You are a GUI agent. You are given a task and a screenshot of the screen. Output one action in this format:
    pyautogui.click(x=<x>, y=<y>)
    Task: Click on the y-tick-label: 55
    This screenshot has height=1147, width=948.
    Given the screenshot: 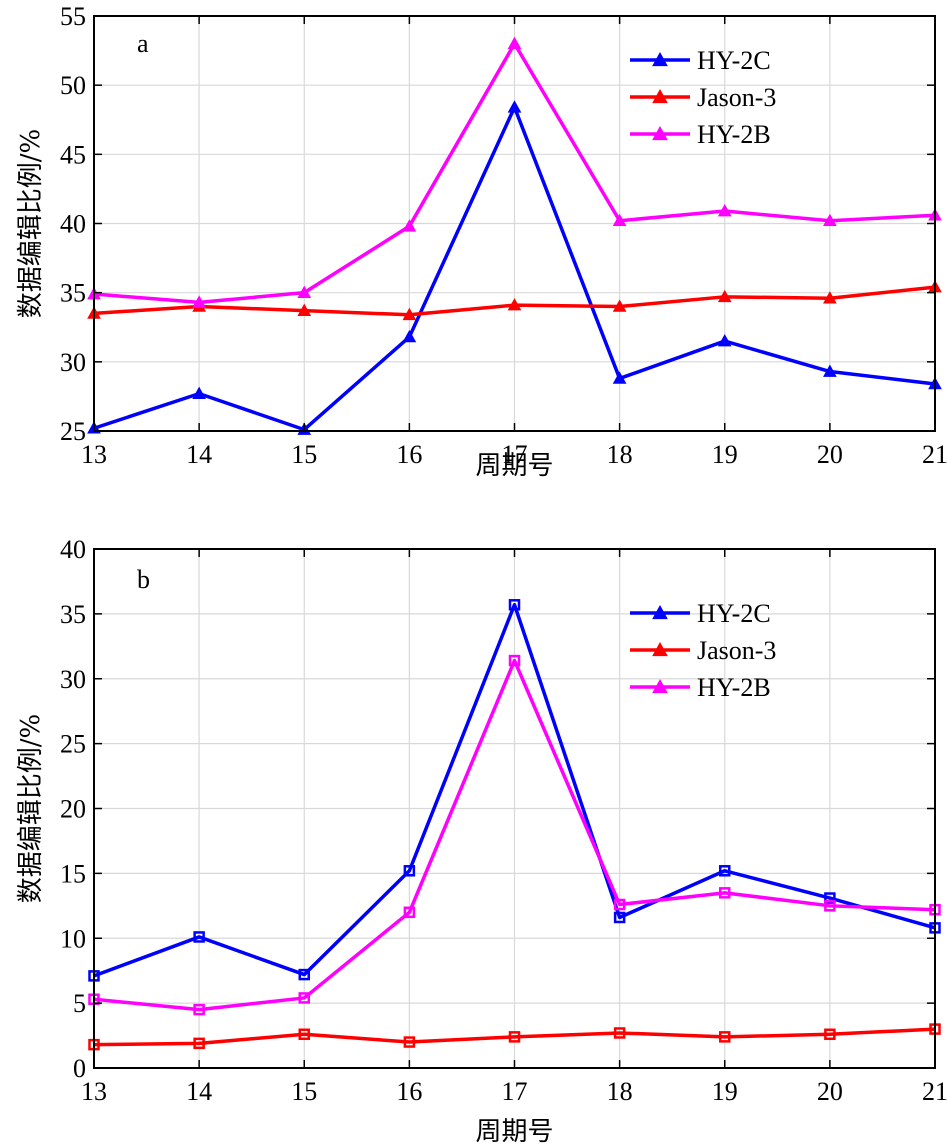 What is the action you would take?
    pyautogui.click(x=73, y=16)
    